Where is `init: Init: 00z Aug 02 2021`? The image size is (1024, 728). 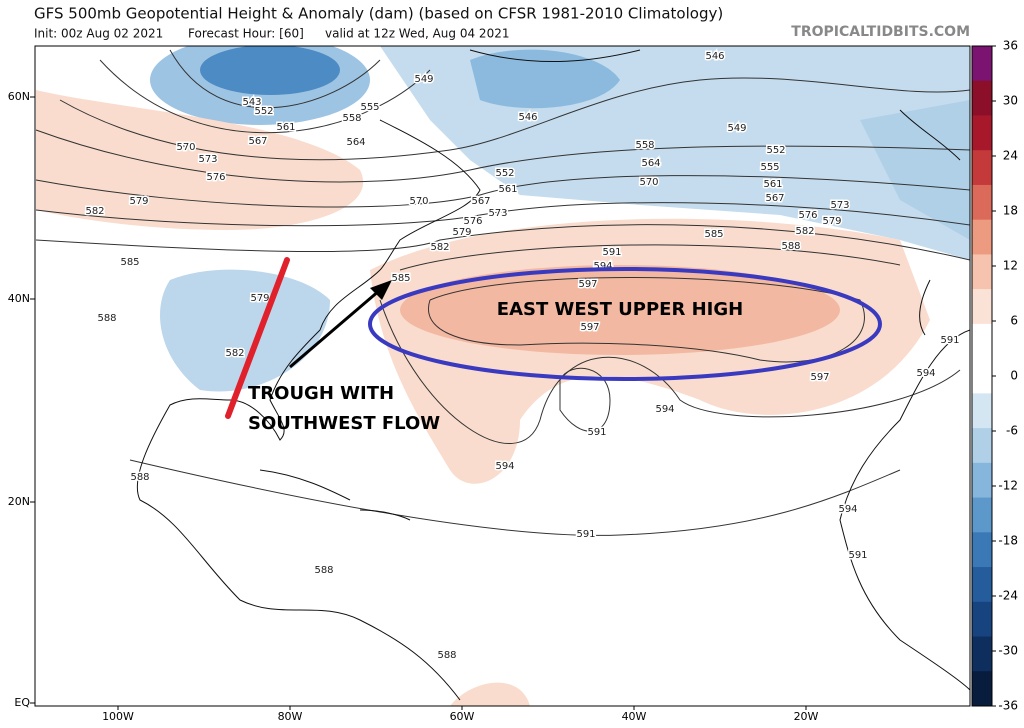
init: Init: 00z Aug 02 2021 is located at coordinates (98, 34).